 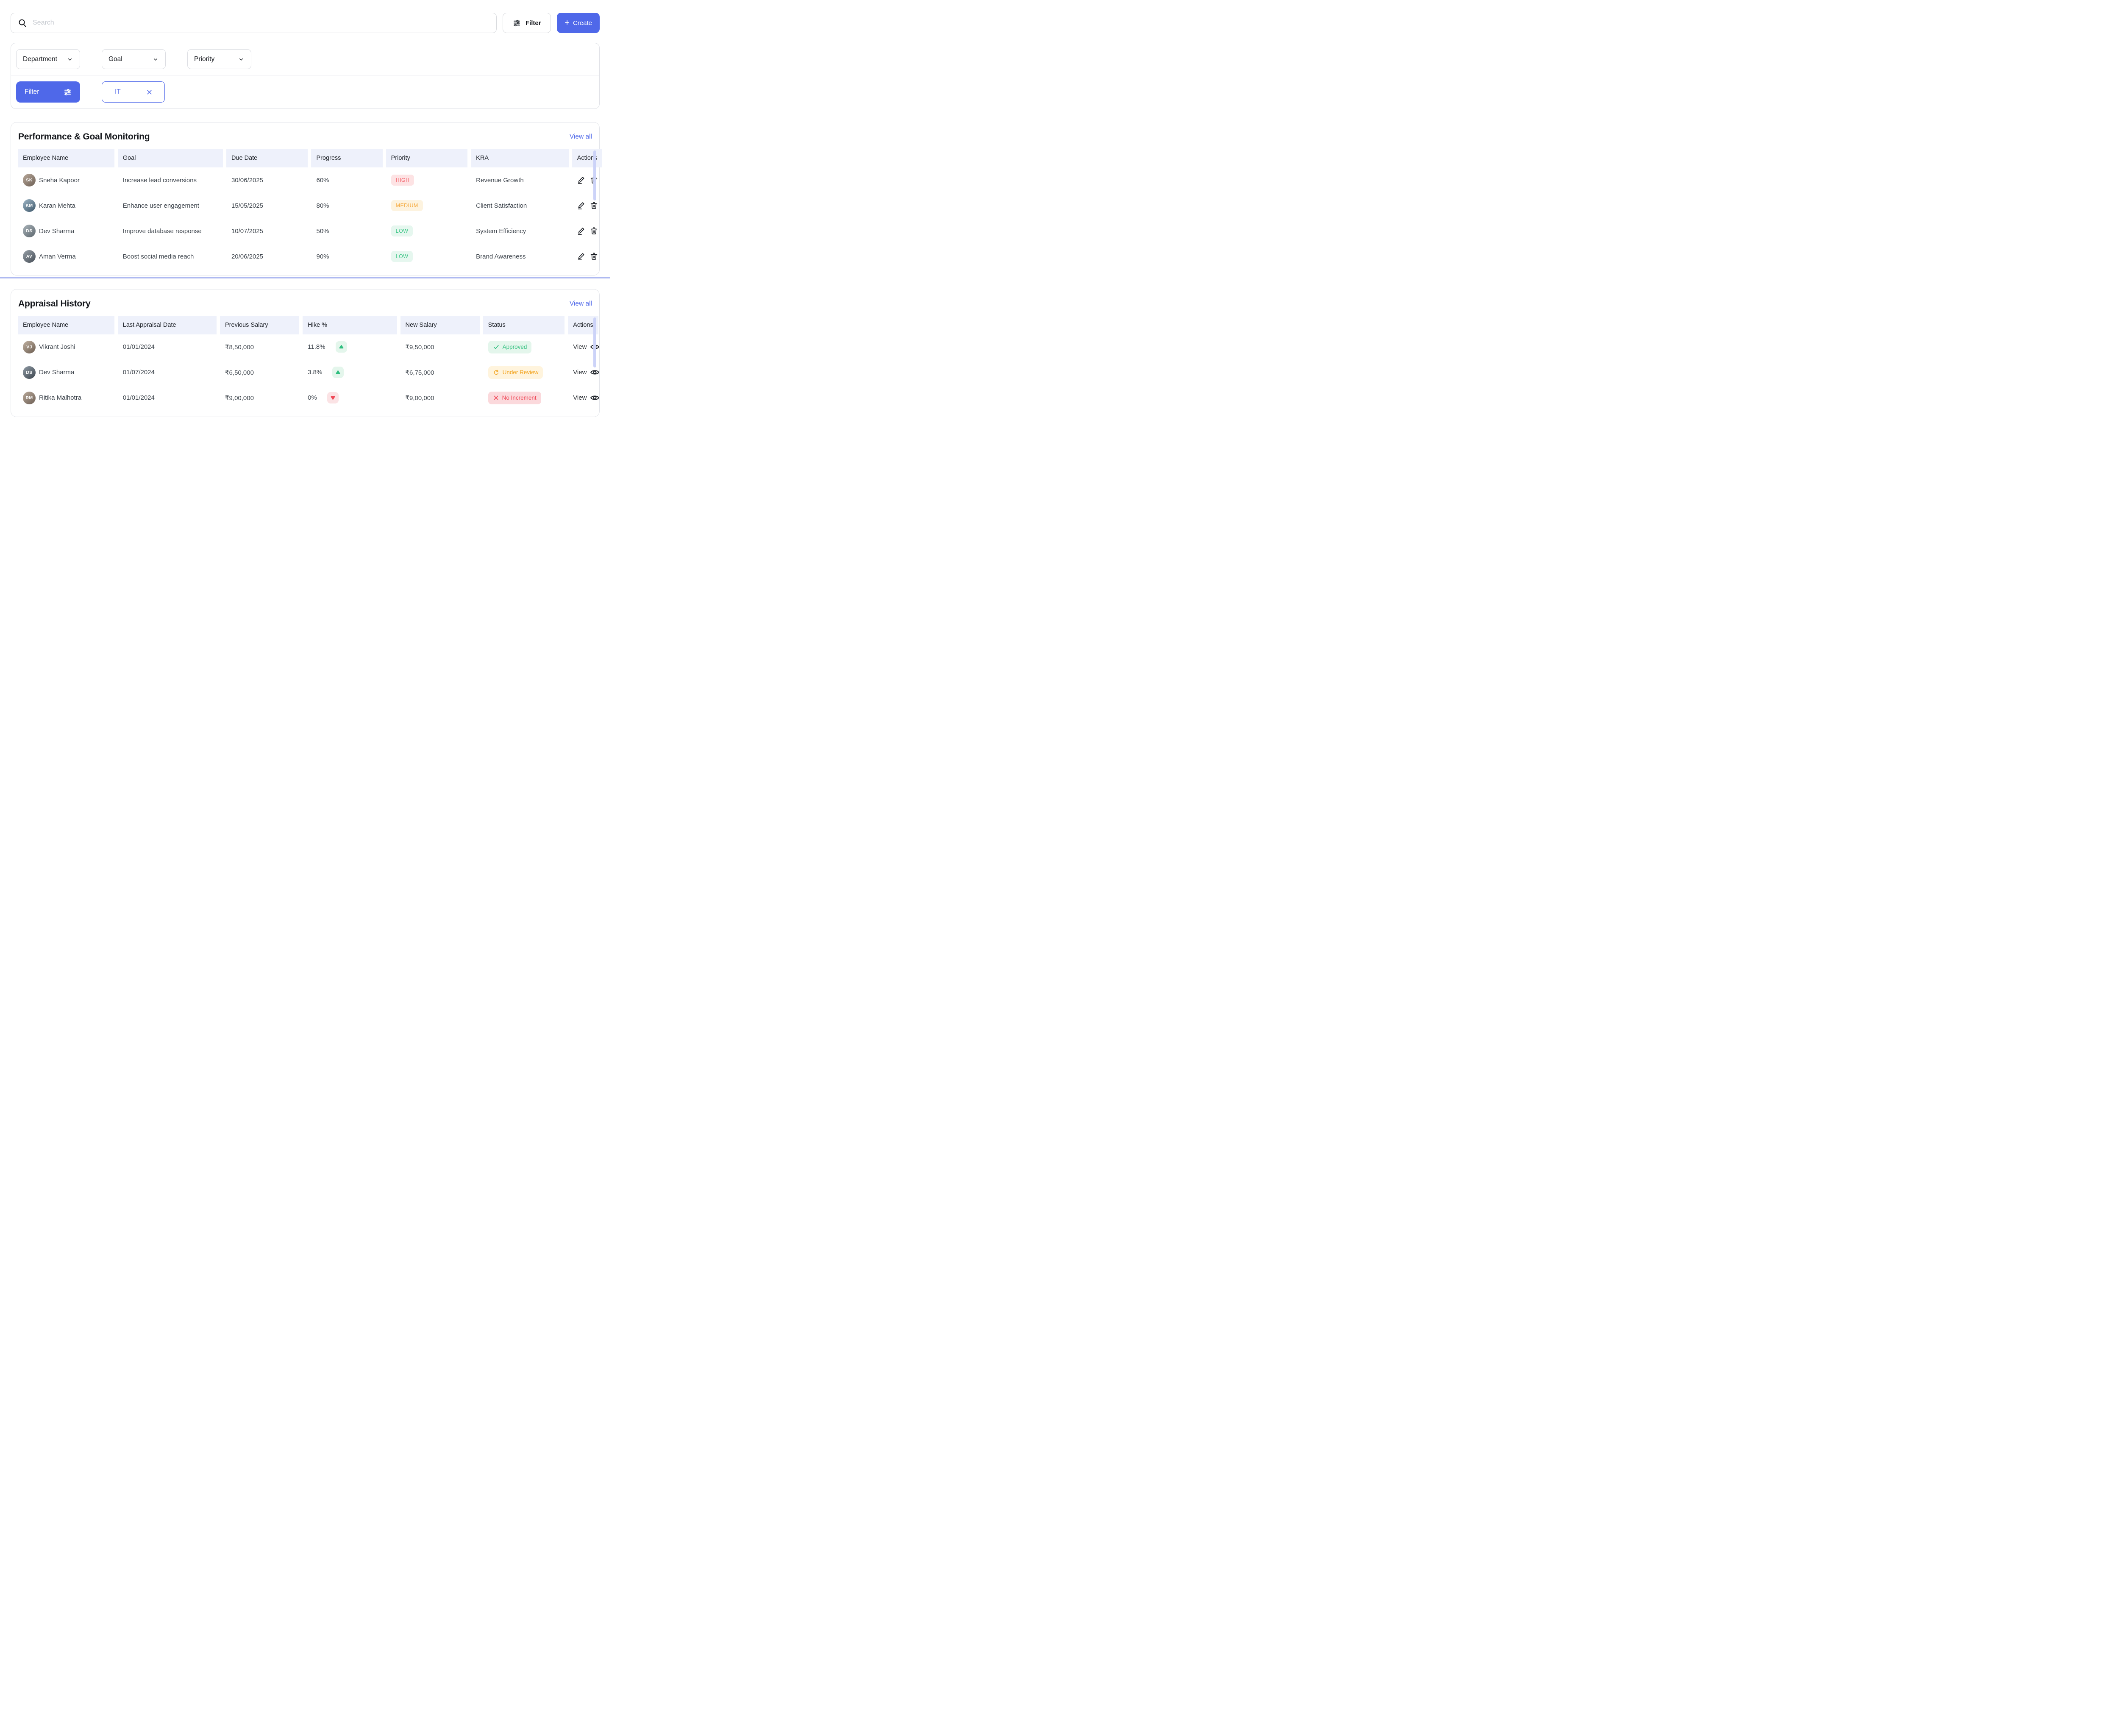 I want to click on progress-value: 80%, so click(x=322, y=205).